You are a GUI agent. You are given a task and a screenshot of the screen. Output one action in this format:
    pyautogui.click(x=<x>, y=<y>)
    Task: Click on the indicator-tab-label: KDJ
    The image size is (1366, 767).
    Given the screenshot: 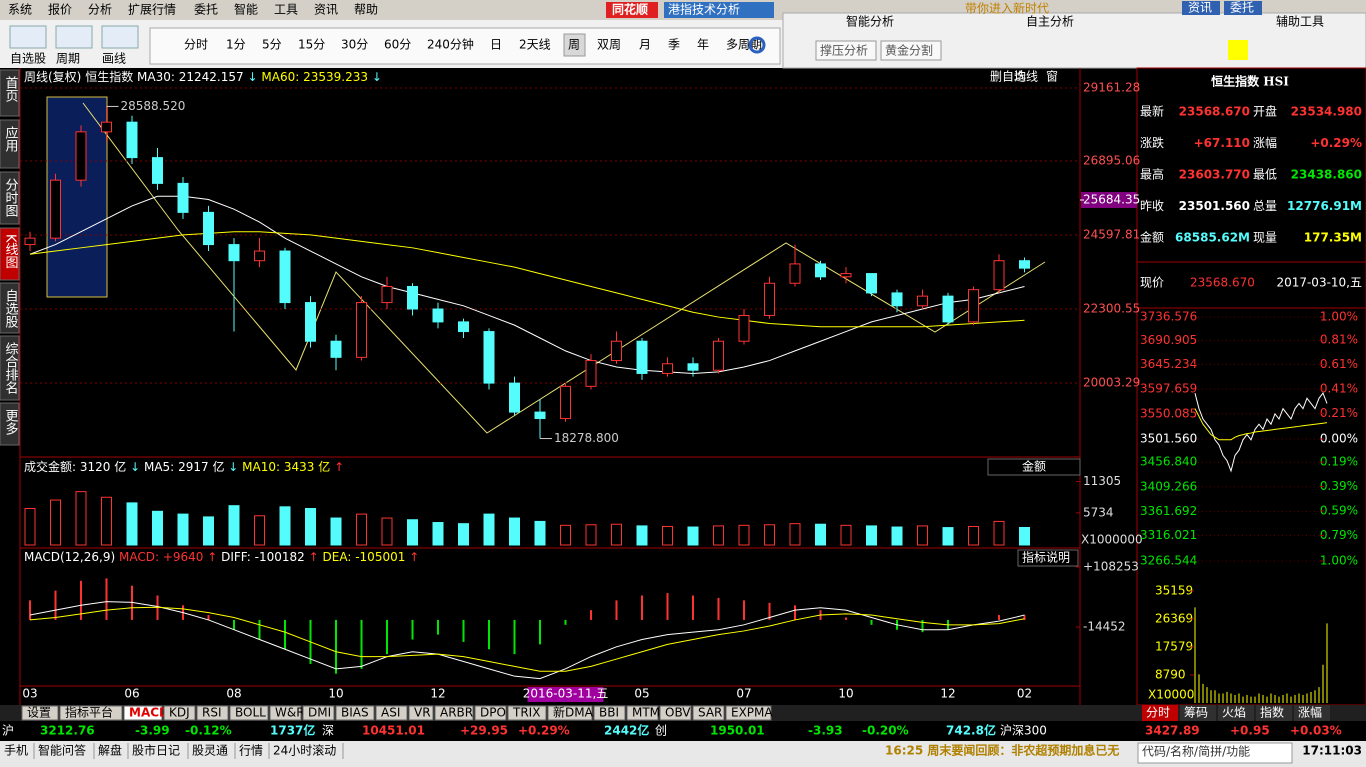 What is the action you would take?
    pyautogui.click(x=179, y=713)
    